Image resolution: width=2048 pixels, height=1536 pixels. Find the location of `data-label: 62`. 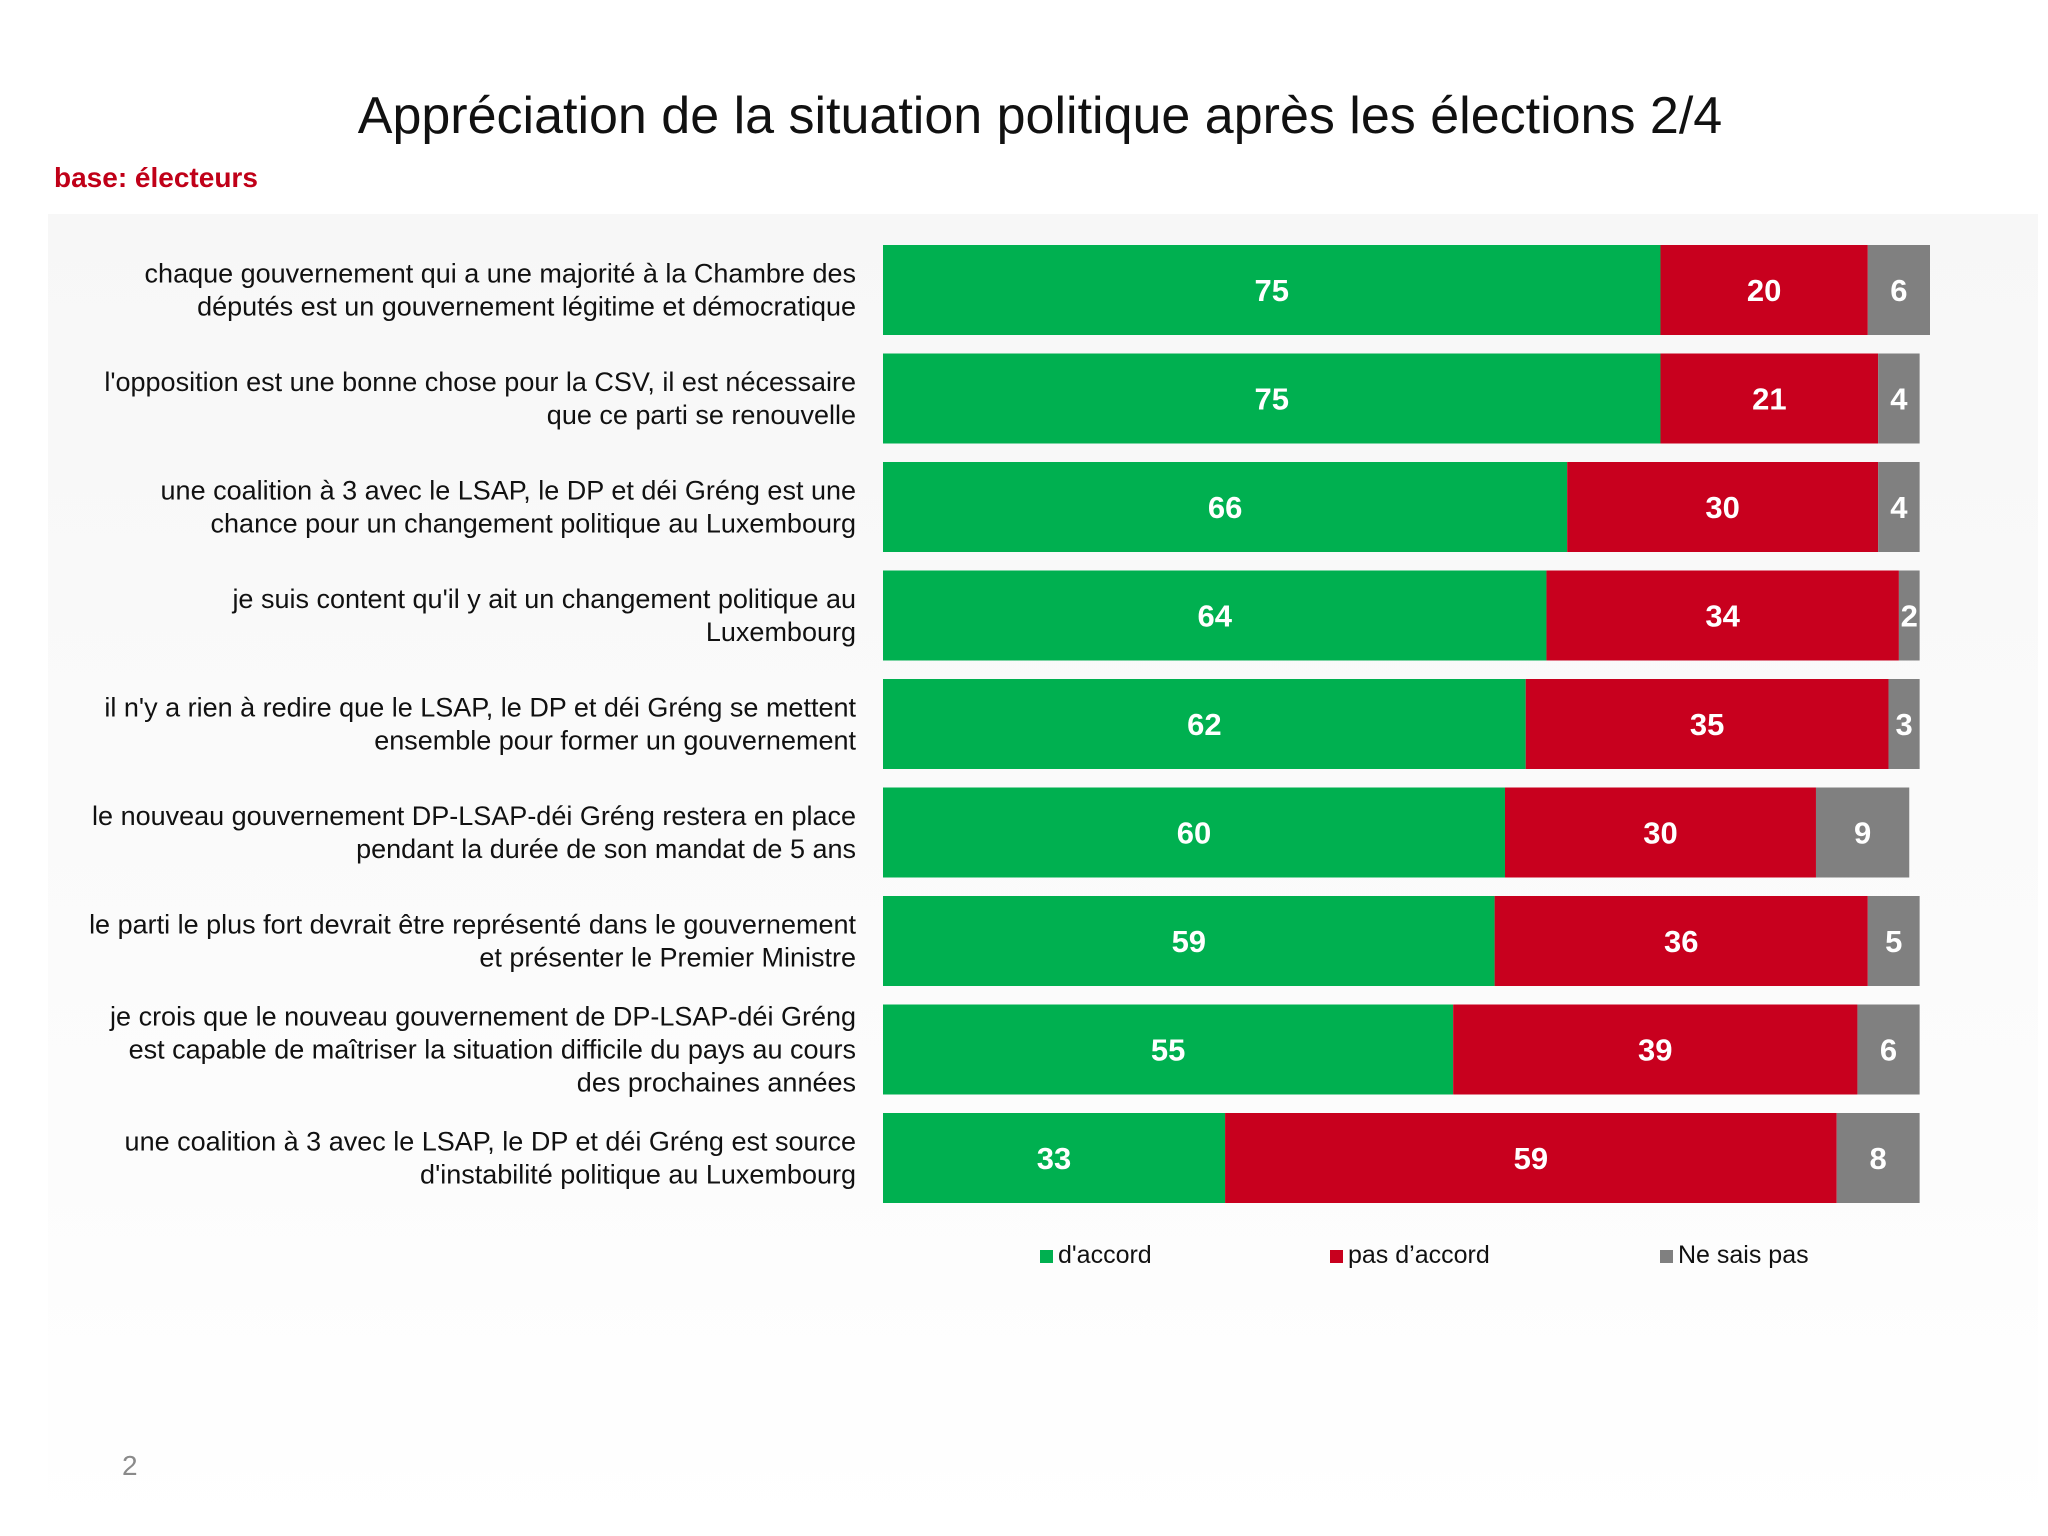

data-label: 62 is located at coordinates (1204, 724).